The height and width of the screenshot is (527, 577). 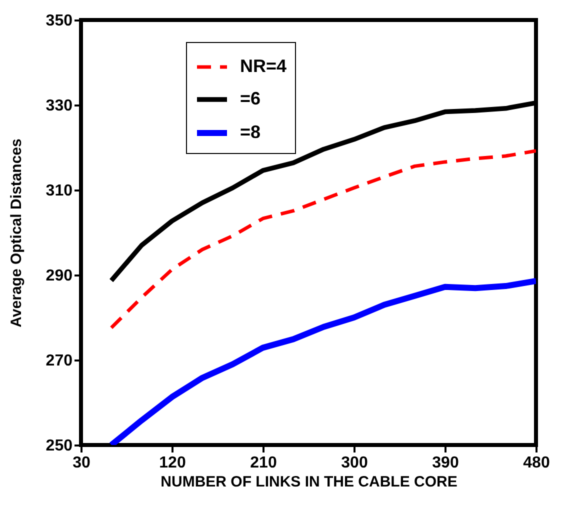 What do you see at coordinates (263, 66) in the screenshot?
I see `legend-label: NR=4` at bounding box center [263, 66].